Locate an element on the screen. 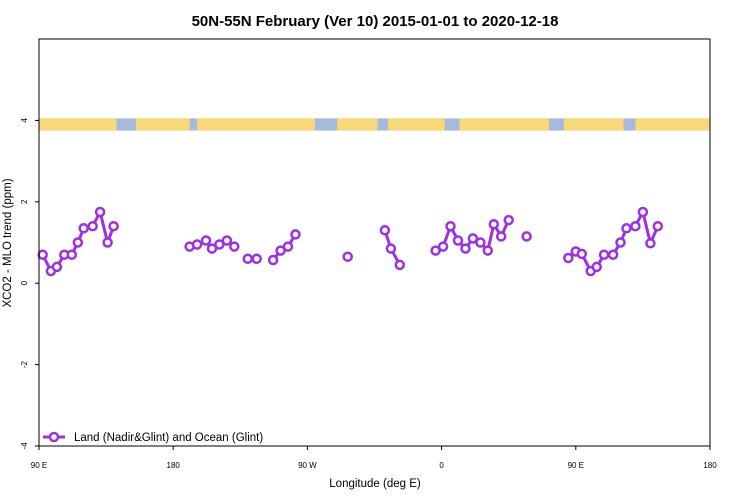 The height and width of the screenshot is (500, 750). surface-band is located at coordinates (374, 124).